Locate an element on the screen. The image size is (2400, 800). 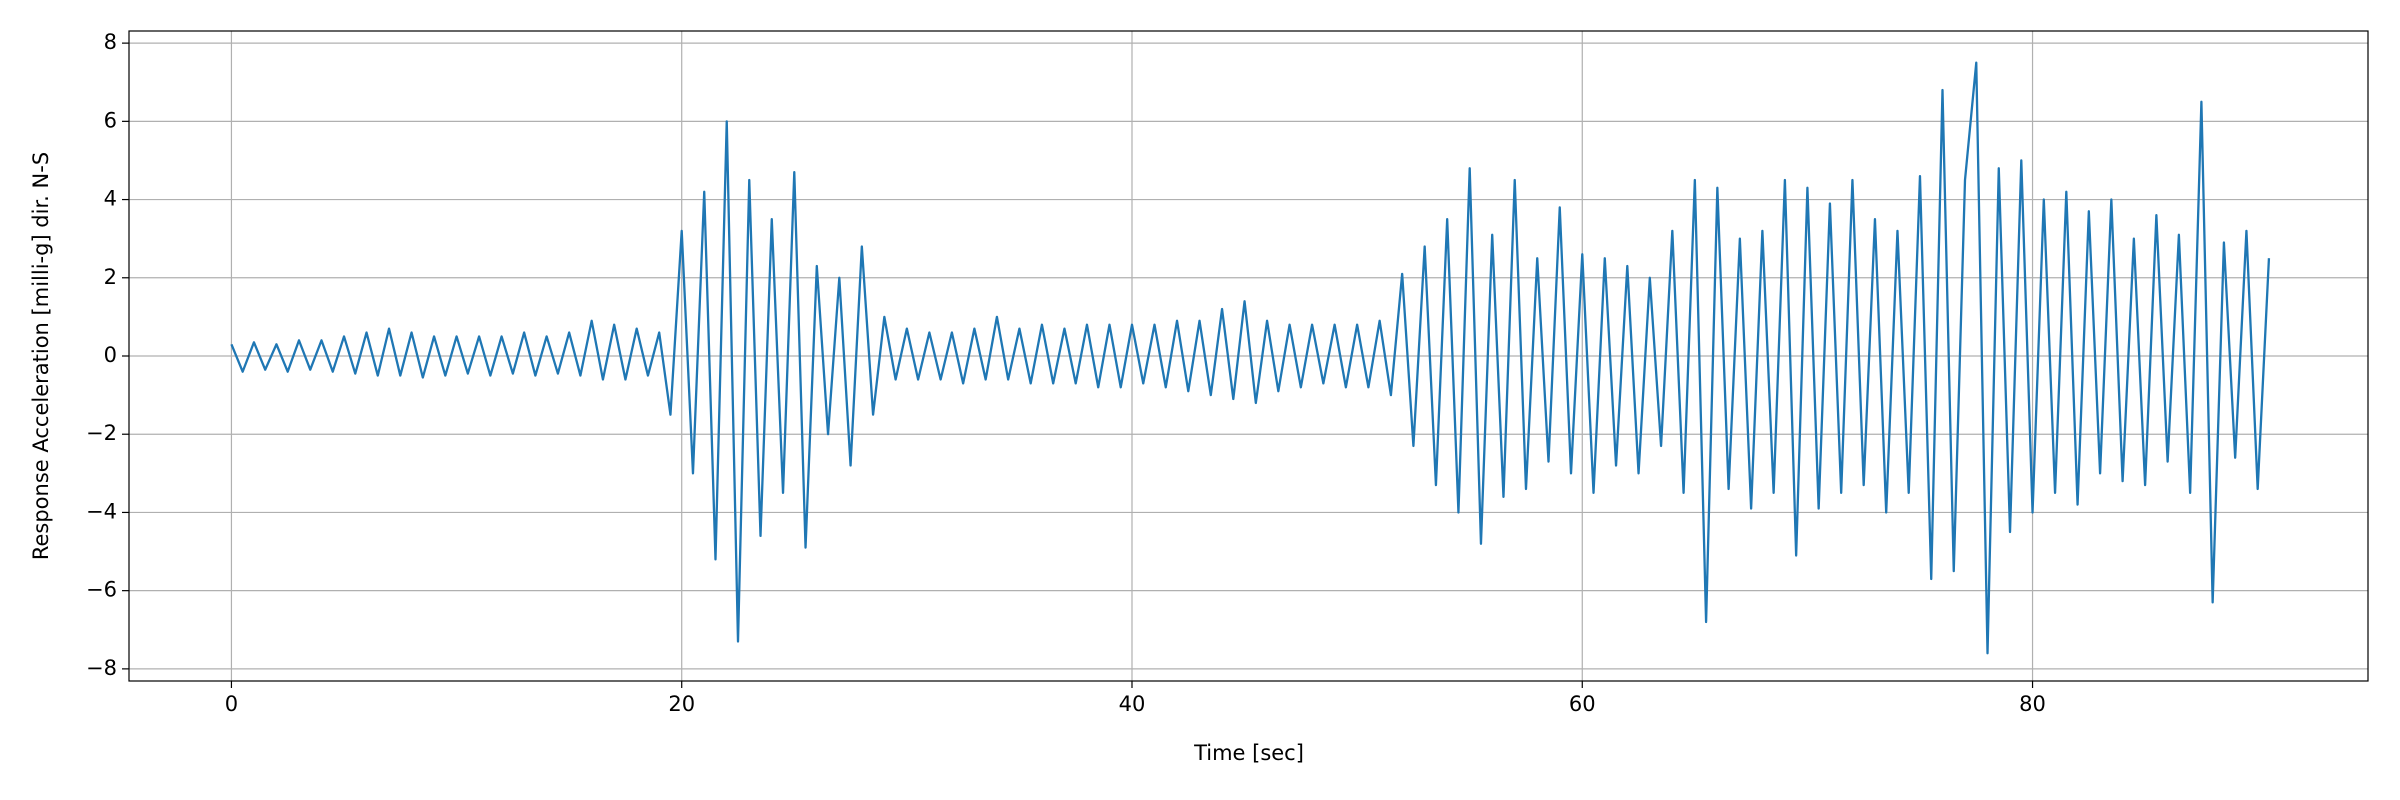
y-tick-label: 0 is located at coordinates (110, 355).